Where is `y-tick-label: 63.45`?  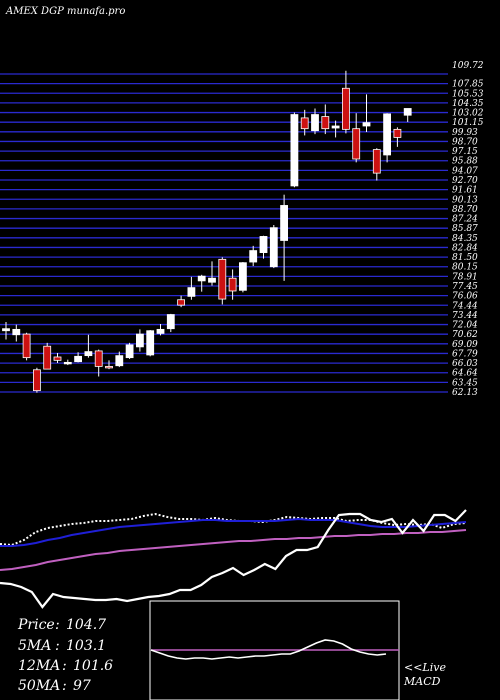 y-tick-label: 63.45 is located at coordinates (465, 383).